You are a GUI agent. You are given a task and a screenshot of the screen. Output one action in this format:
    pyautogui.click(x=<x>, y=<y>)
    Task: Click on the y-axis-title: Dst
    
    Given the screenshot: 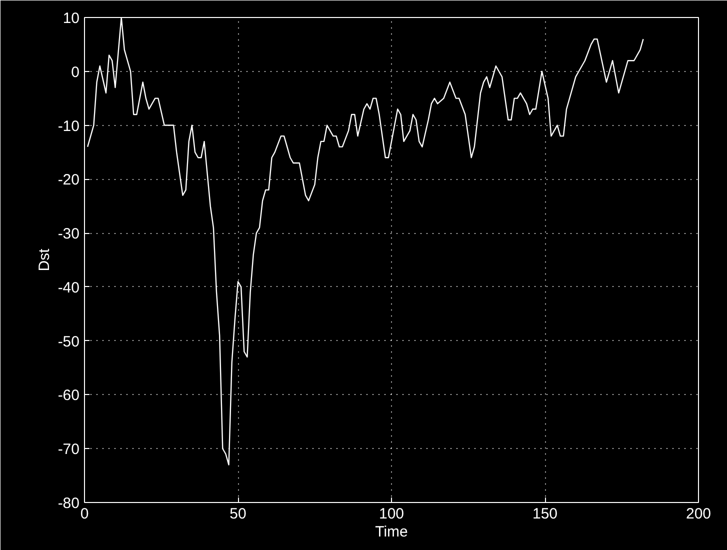 What is the action you would take?
    pyautogui.click(x=44, y=260)
    